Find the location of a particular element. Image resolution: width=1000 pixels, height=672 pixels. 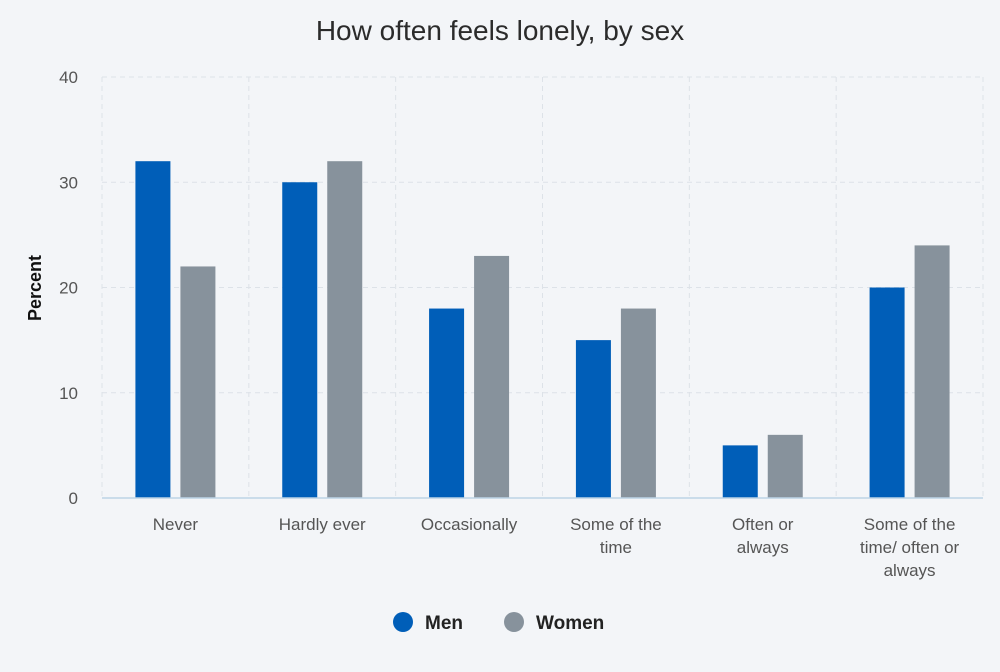

x-category-label: Hardly ever is located at coordinates (322, 524).